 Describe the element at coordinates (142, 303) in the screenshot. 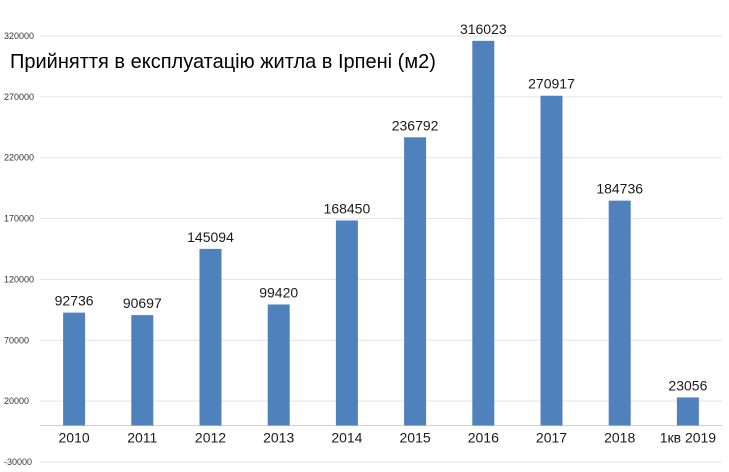

I see `data-label: 90697` at that location.